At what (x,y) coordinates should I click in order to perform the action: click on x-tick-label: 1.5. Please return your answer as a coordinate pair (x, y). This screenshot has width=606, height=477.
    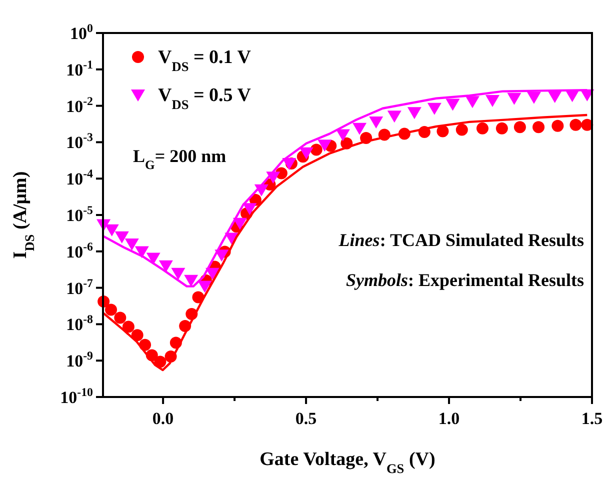
    Looking at the image, I should click on (592, 418).